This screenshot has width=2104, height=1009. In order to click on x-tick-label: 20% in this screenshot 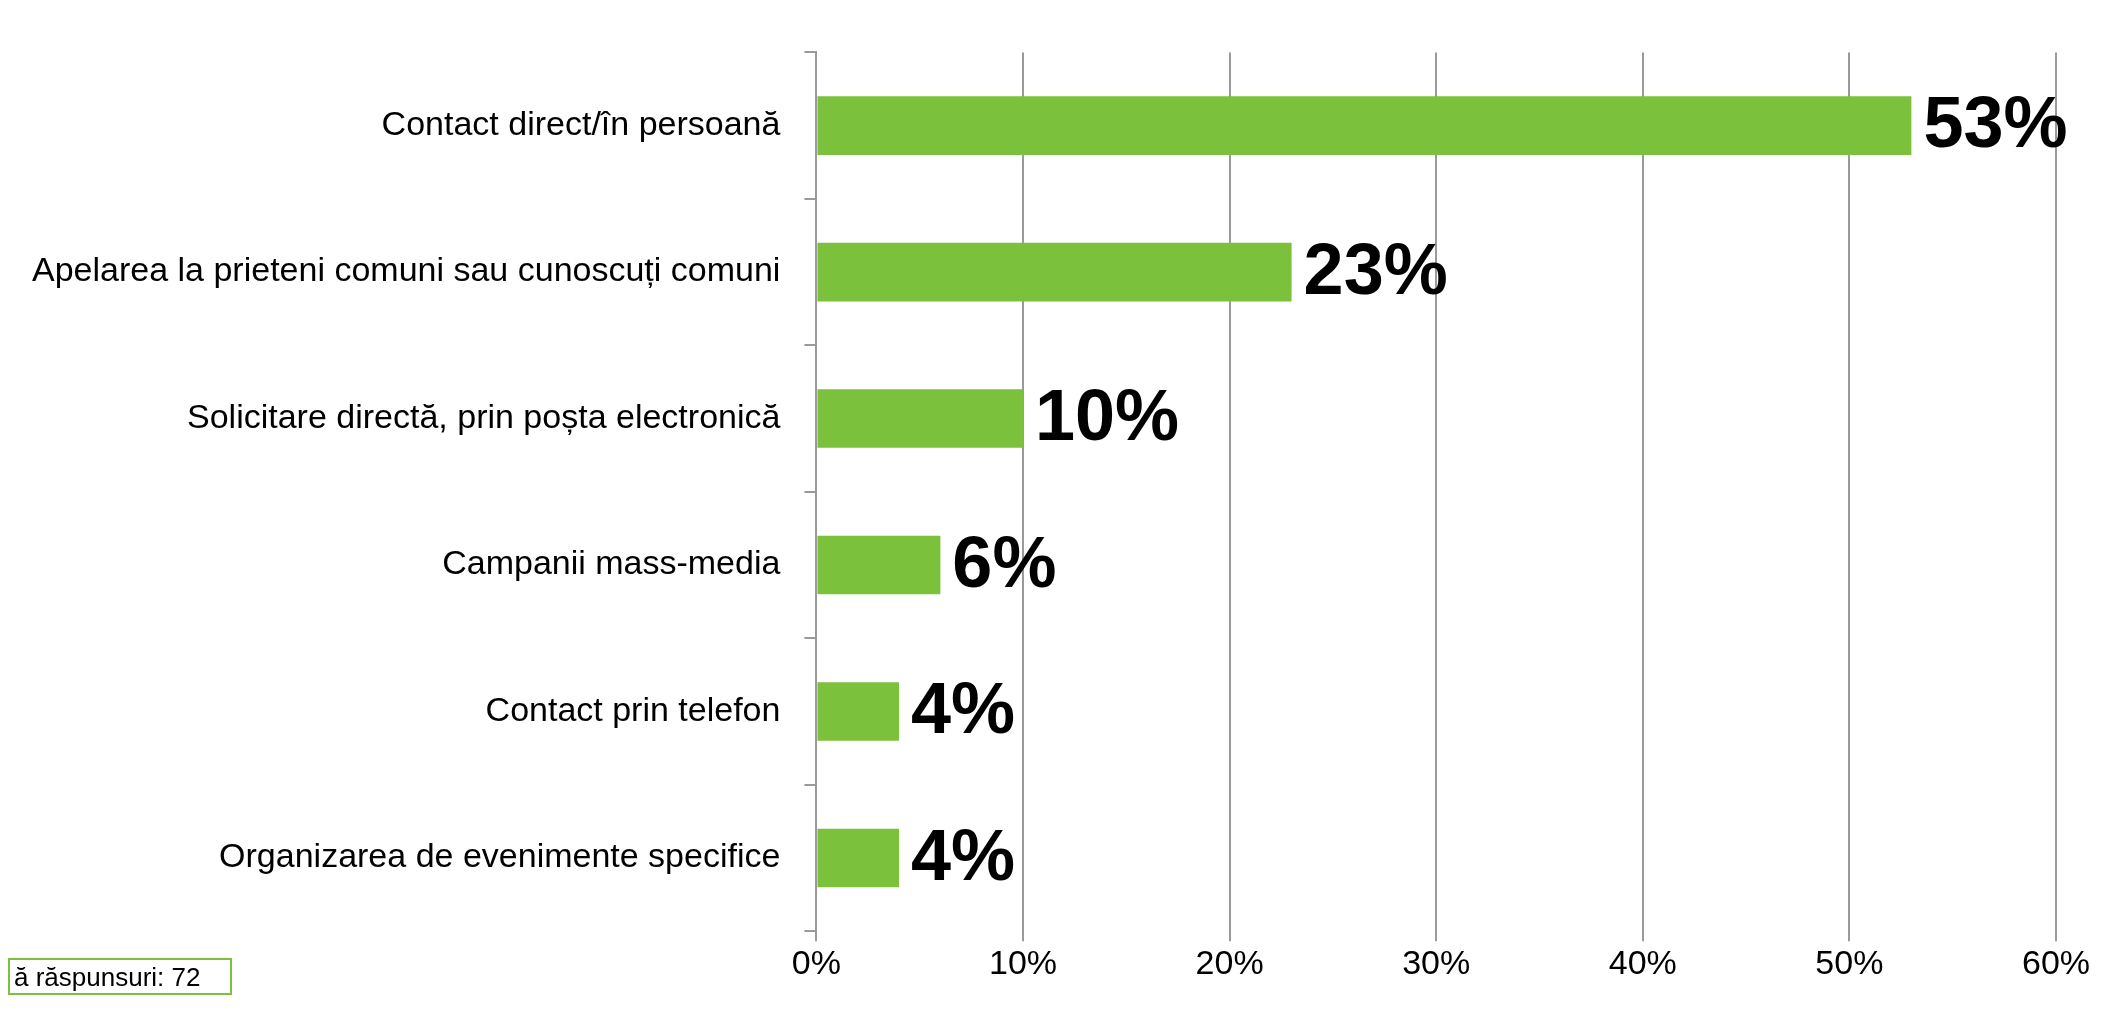, I will do `click(1229, 961)`.